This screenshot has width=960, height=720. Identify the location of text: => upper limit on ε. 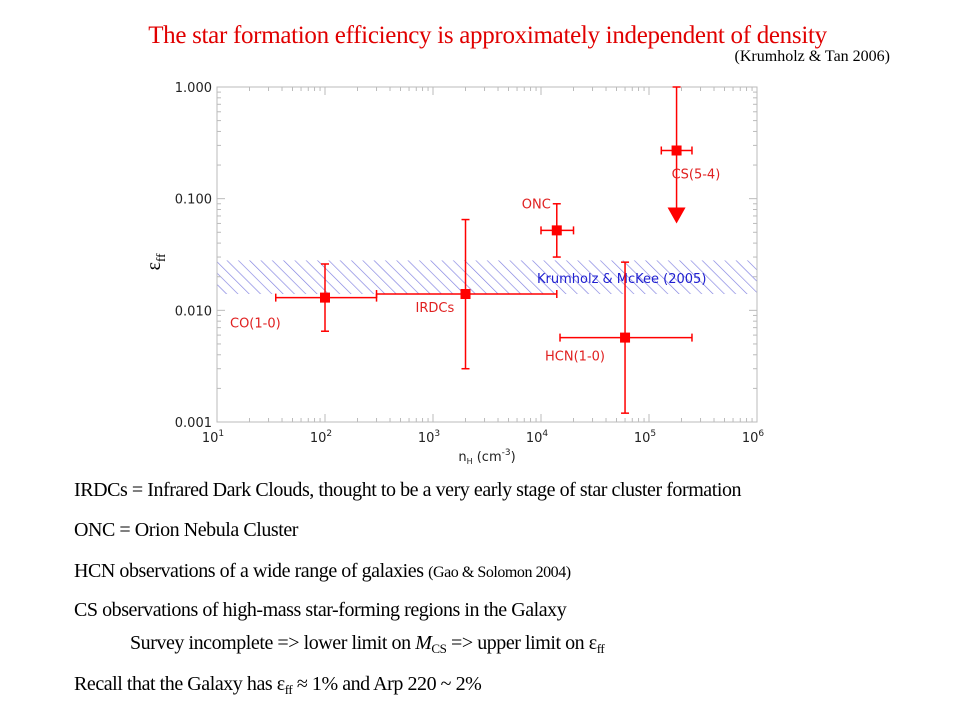
(521, 643).